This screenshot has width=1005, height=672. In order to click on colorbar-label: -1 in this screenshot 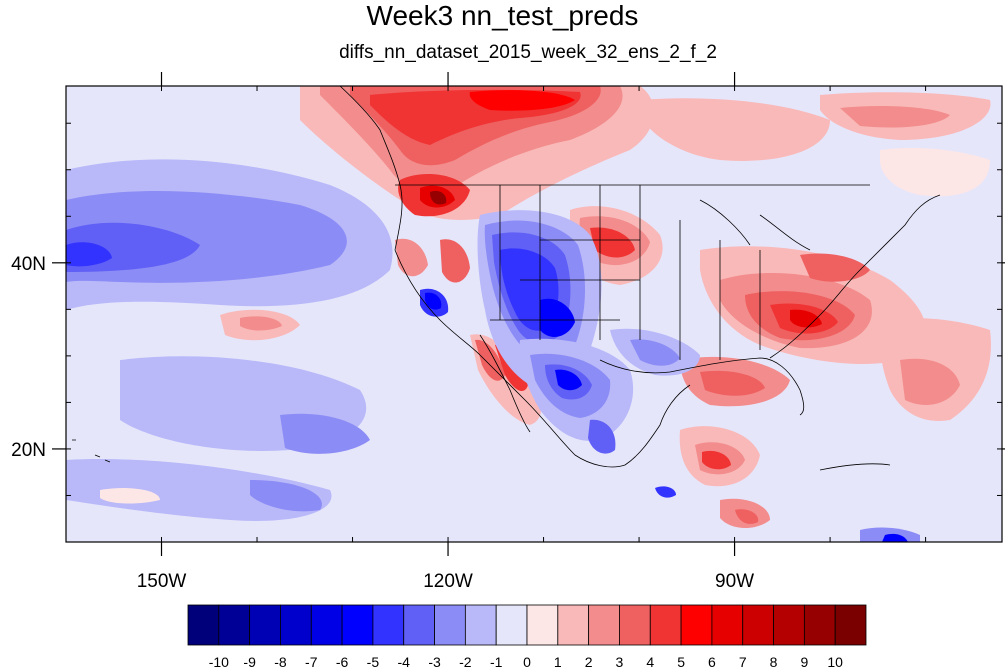, I will do `click(496, 662)`.